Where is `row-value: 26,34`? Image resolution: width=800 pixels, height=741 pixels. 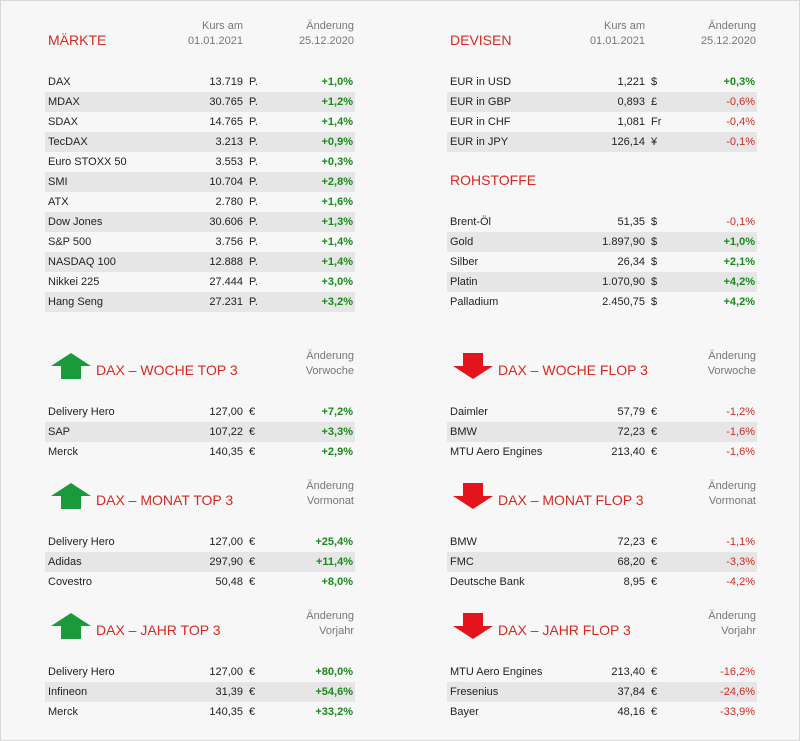 row-value: 26,34 is located at coordinates (631, 262).